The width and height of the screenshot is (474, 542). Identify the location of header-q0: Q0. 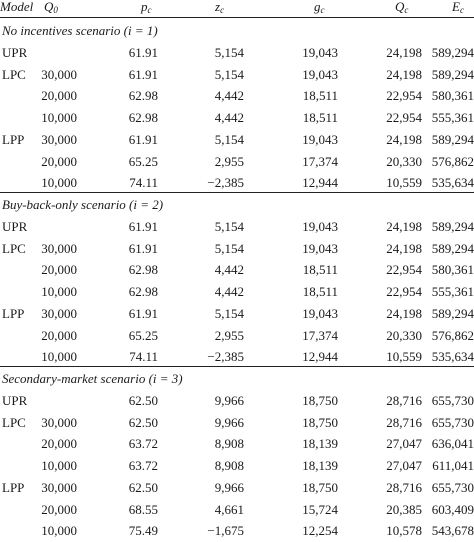
(51, 7).